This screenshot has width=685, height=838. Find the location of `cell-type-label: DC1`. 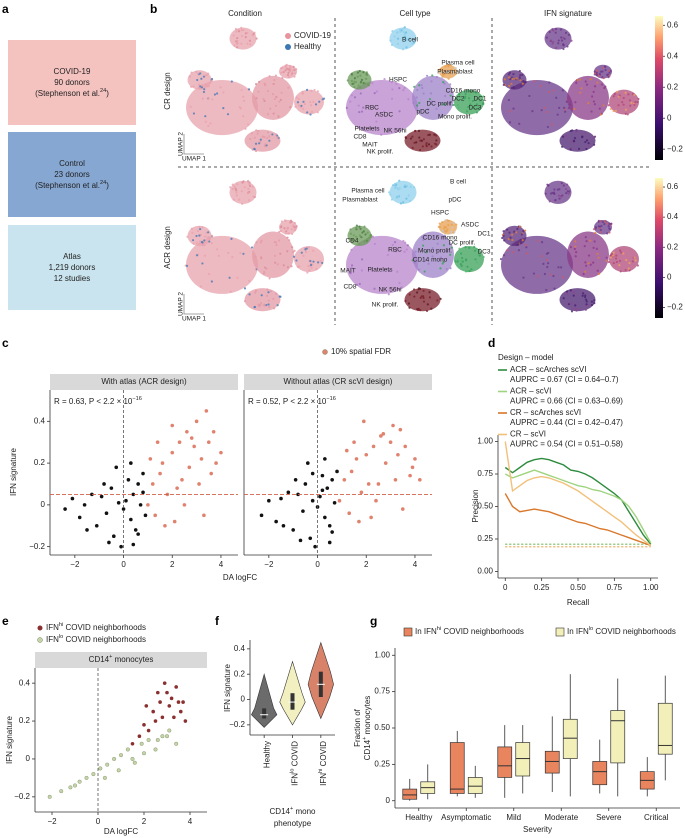

cell-type-label: DC1 is located at coordinates (479, 99).